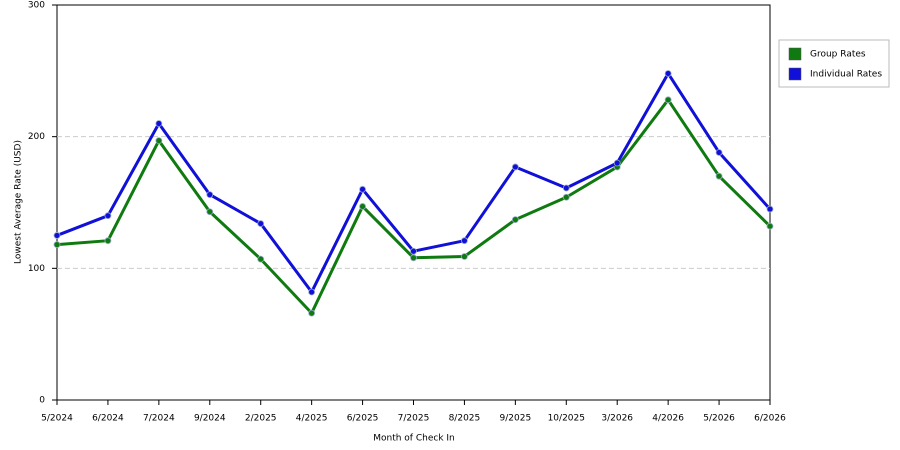 This screenshot has width=900, height=450. I want to click on y-tick-label: 0, so click(42, 401).